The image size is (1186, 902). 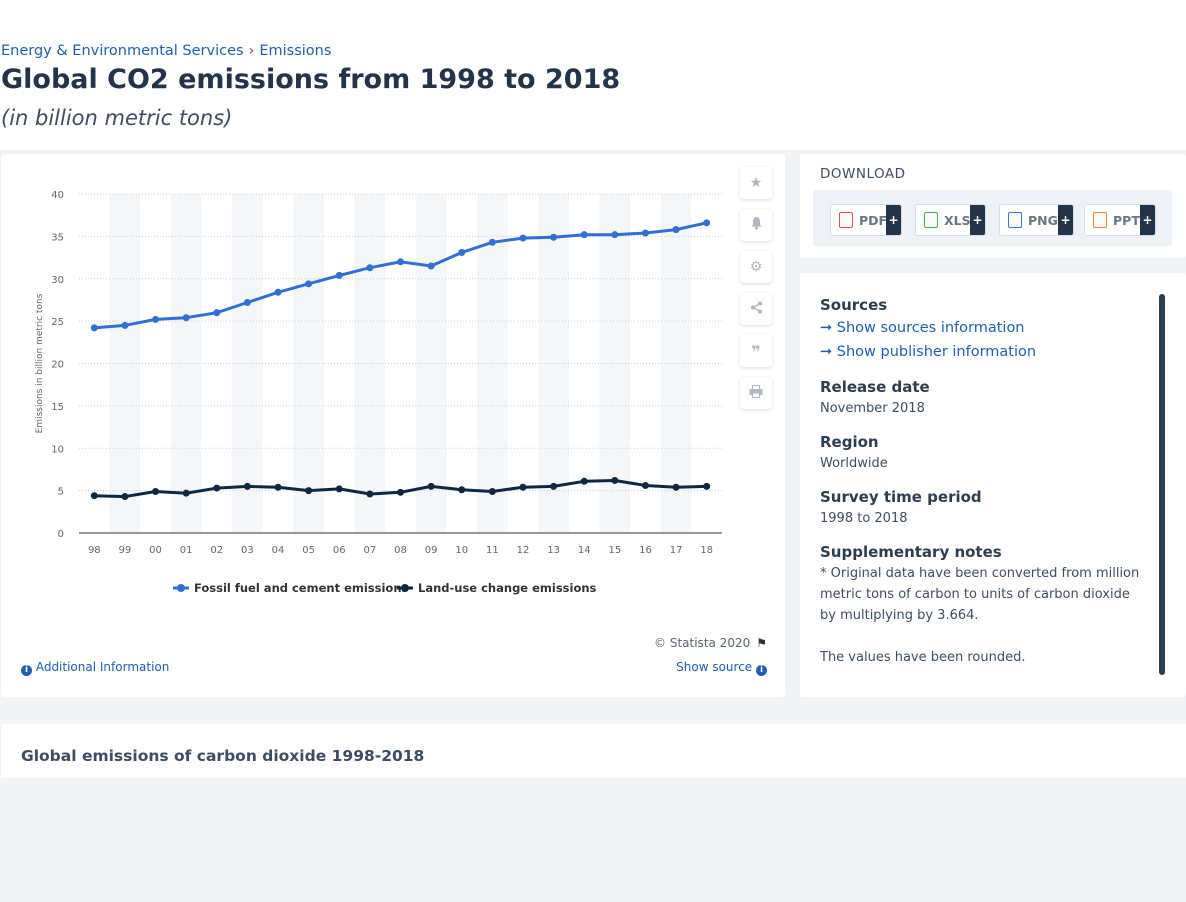 I want to click on cite-button: ❞, so click(x=756, y=351).